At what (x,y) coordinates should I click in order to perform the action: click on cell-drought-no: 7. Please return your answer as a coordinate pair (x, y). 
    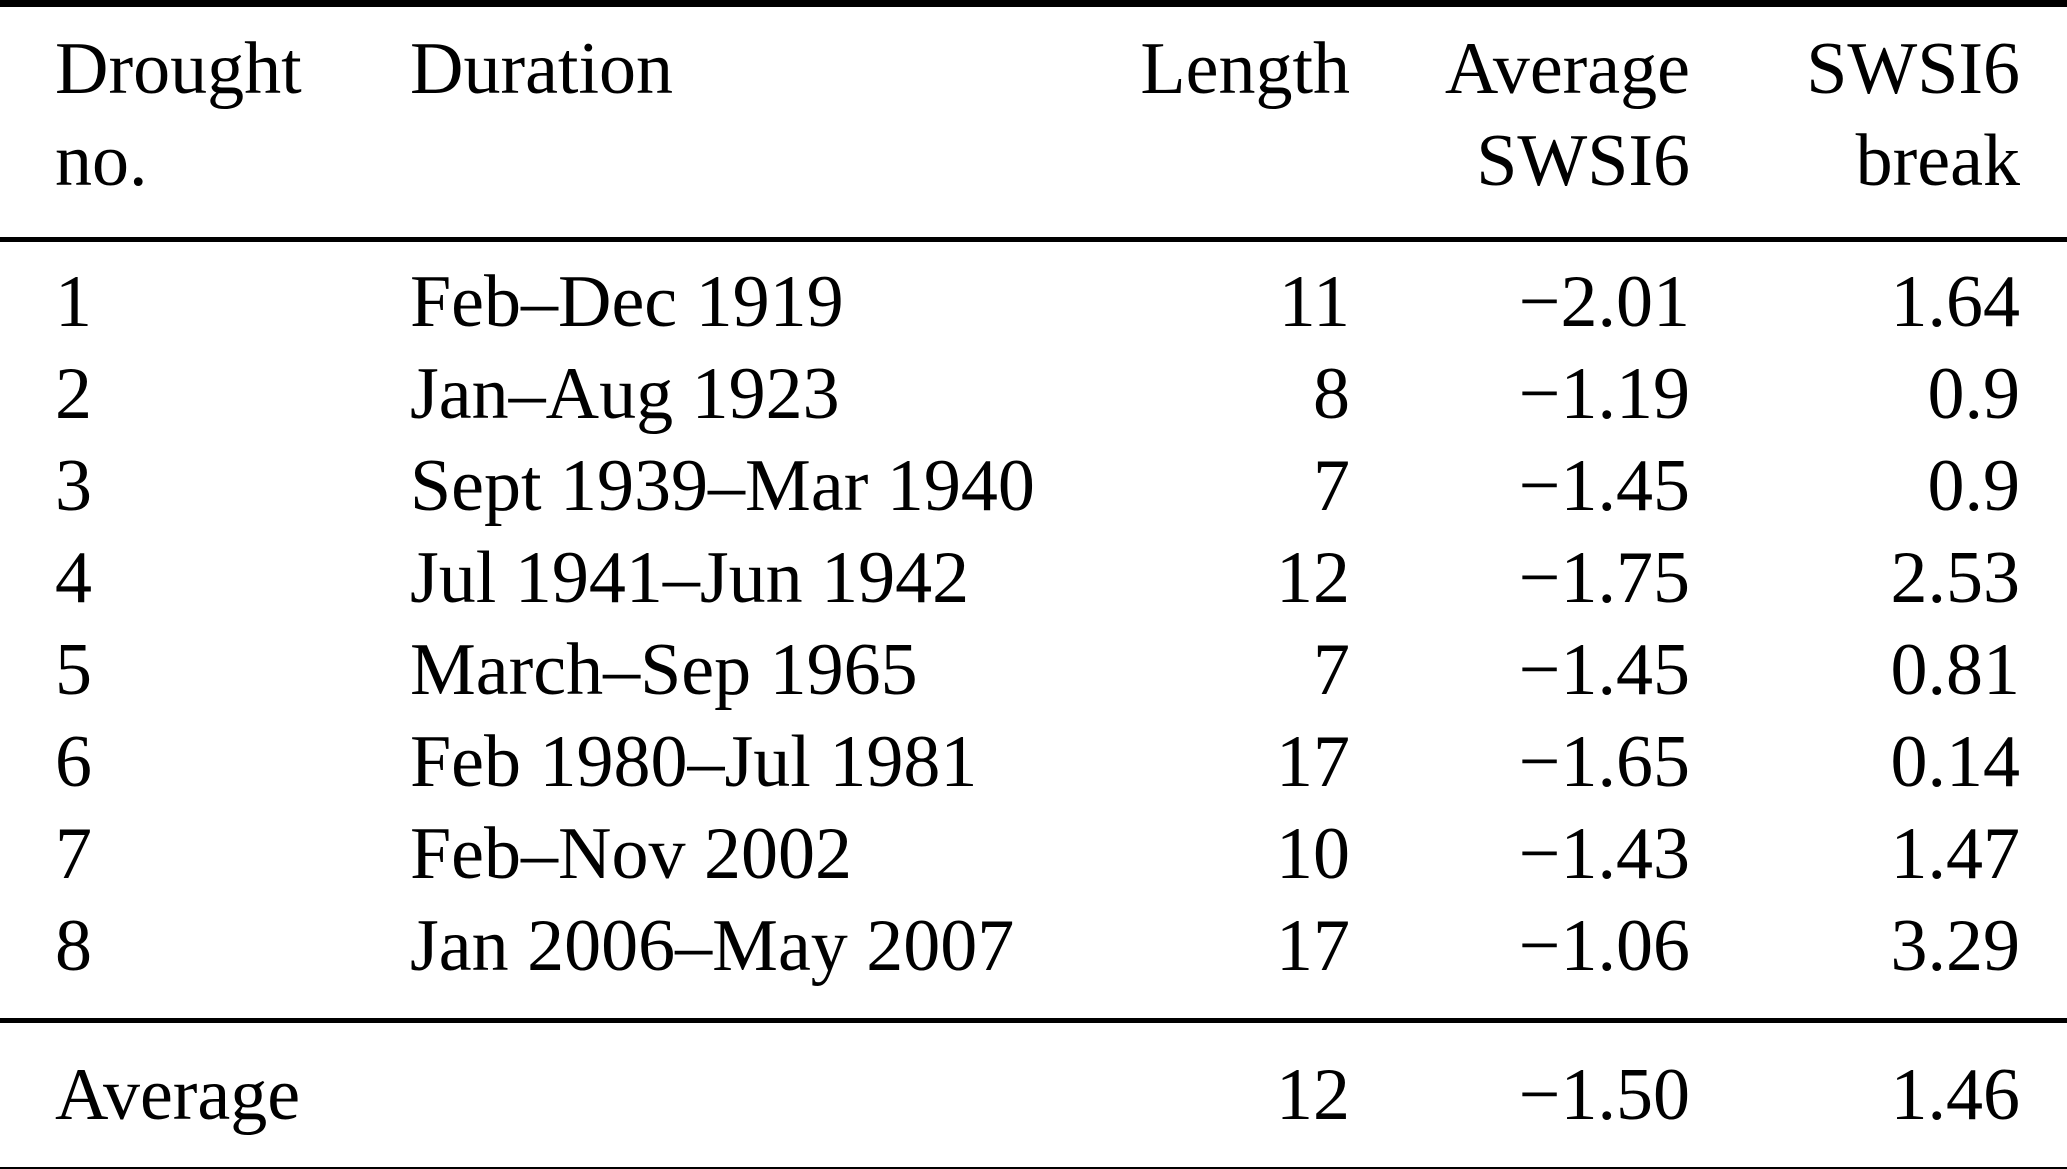
    Looking at the image, I should click on (73, 854).